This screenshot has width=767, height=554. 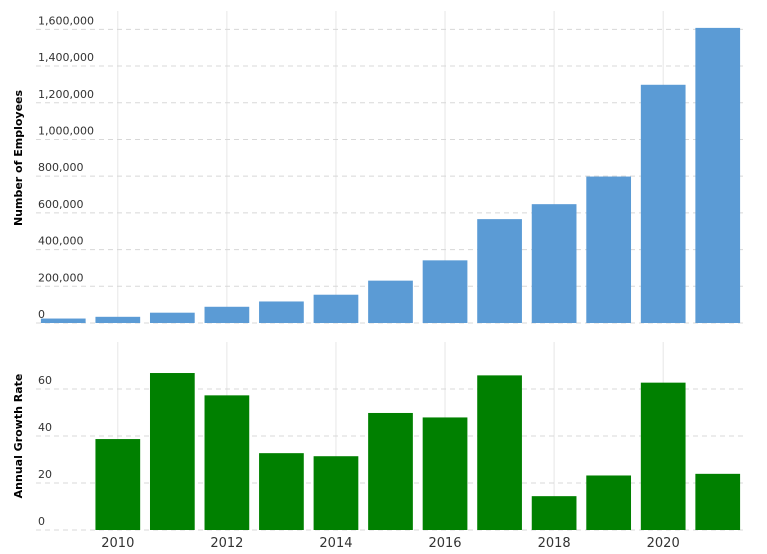 What do you see at coordinates (66, 130) in the screenshot?
I see `y-tick-label: 1,000,000` at bounding box center [66, 130].